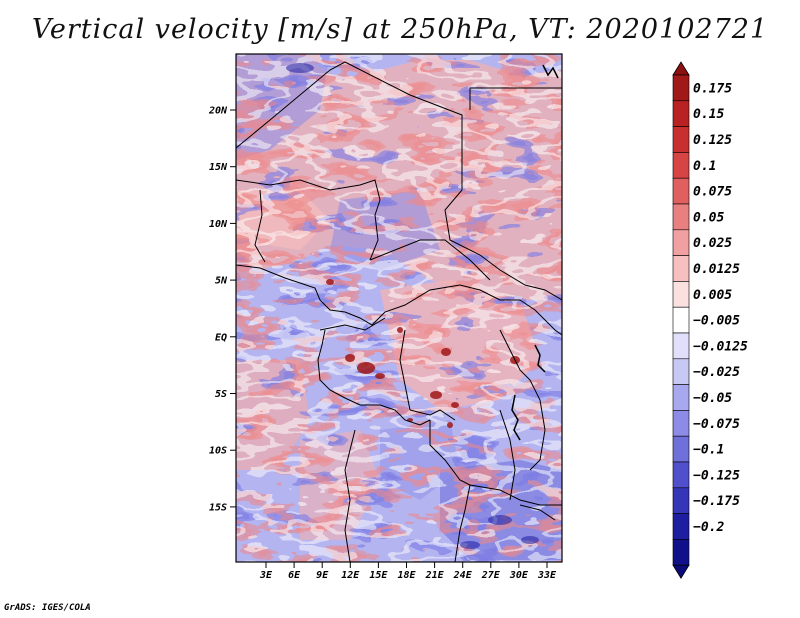 The image size is (800, 618). Describe the element at coordinates (708, 217) in the screenshot. I see `colorbar-label: 0.05` at that location.